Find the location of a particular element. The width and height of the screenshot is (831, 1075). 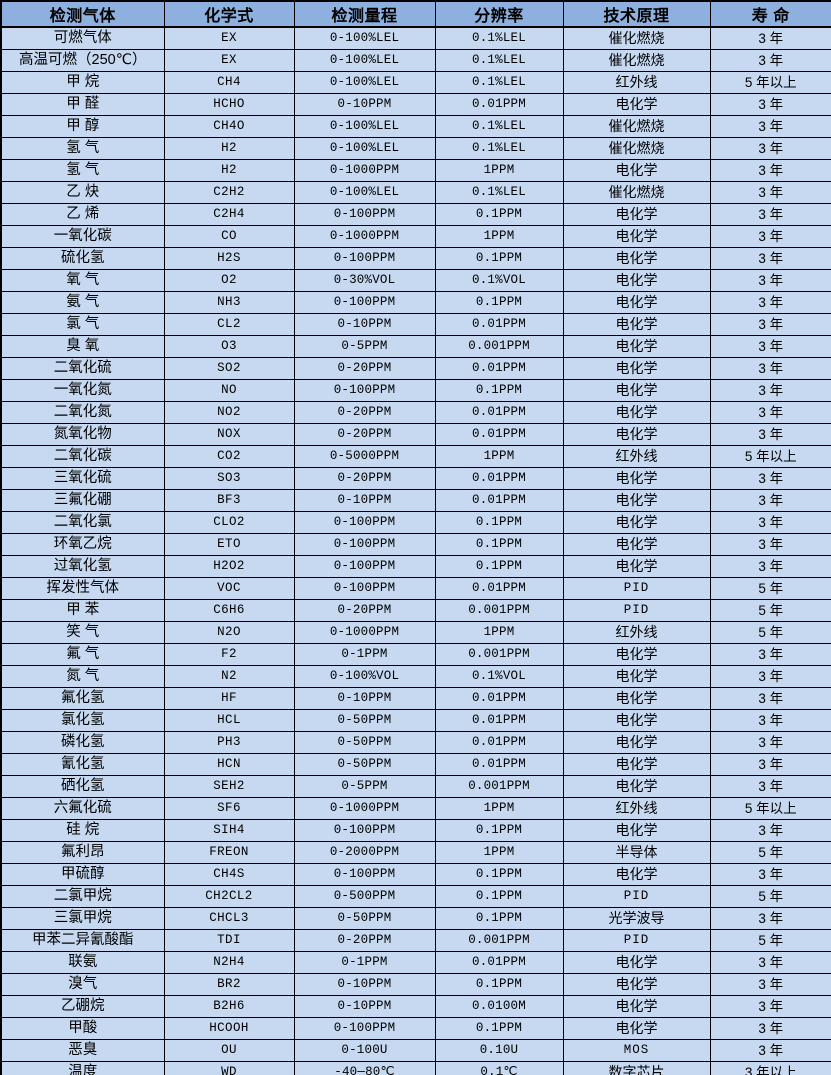

cell-gas: 氨 气 is located at coordinates (82, 302).